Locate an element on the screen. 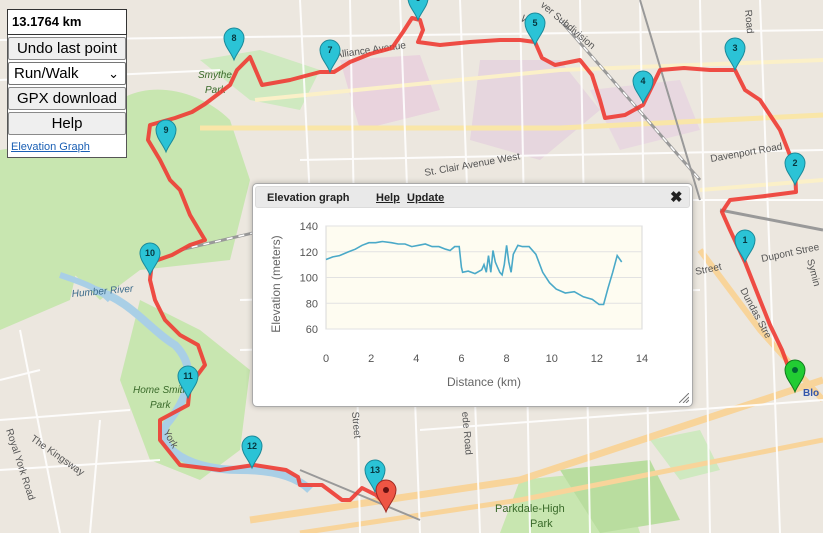  map-label-road: Road is located at coordinates (748, 21).